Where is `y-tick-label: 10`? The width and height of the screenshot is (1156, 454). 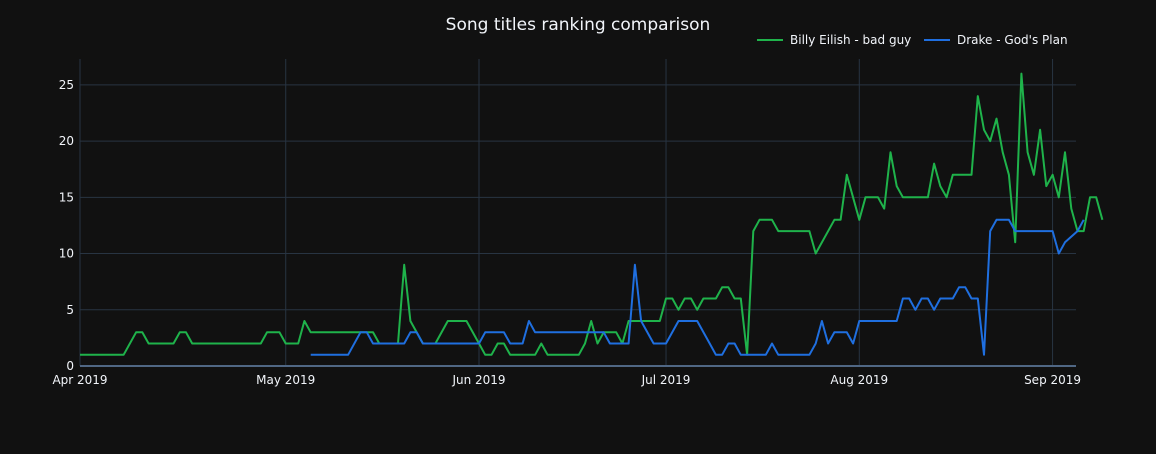 y-tick-label: 10 is located at coordinates (66, 254).